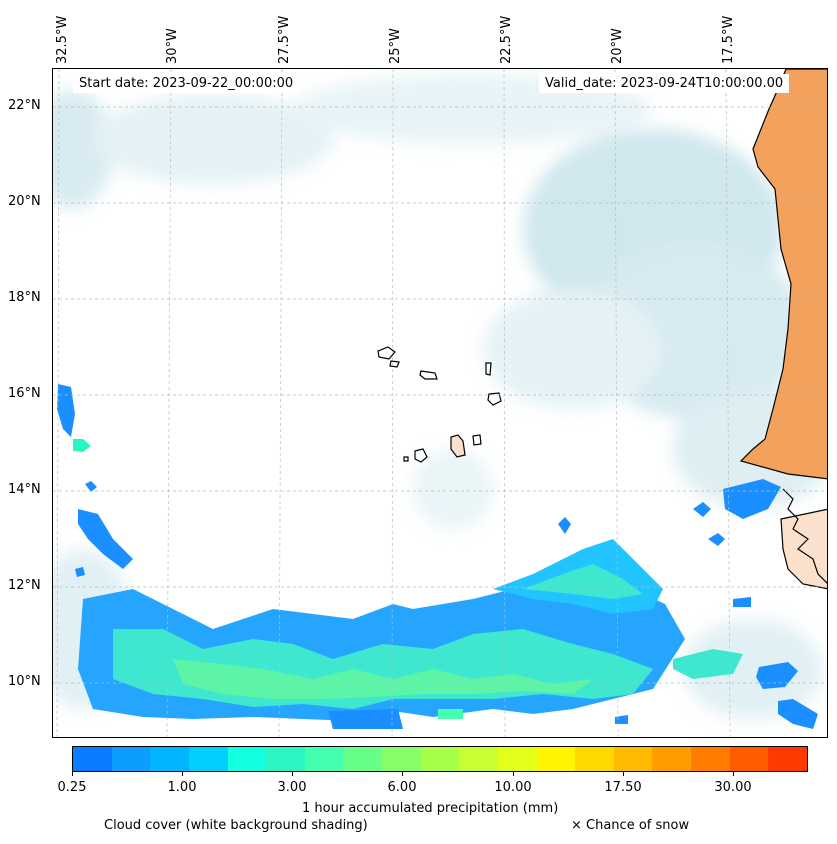 This screenshot has height=844, width=837. I want to click on cb-tick-label: 0.25, so click(72, 787).